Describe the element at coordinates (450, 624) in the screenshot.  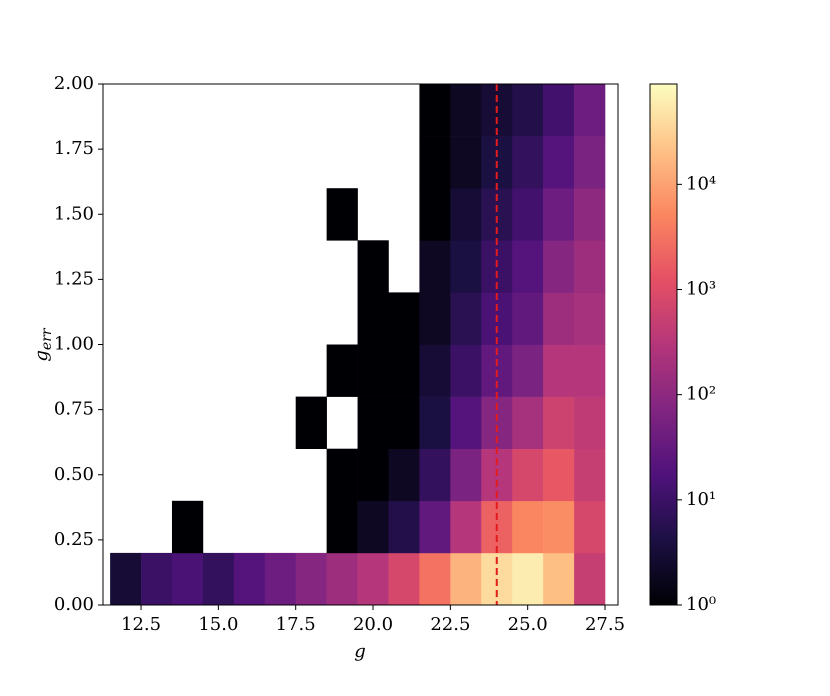
I see `x-tick-label: 22.5` at that location.